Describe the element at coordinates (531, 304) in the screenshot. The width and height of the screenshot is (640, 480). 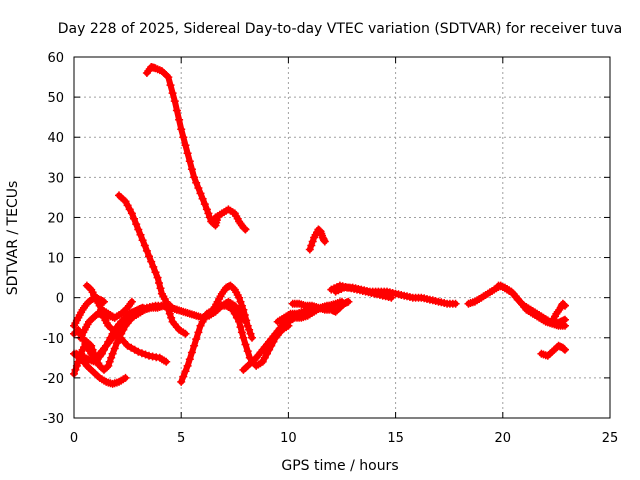
I see `series-sat-v-markers` at that location.